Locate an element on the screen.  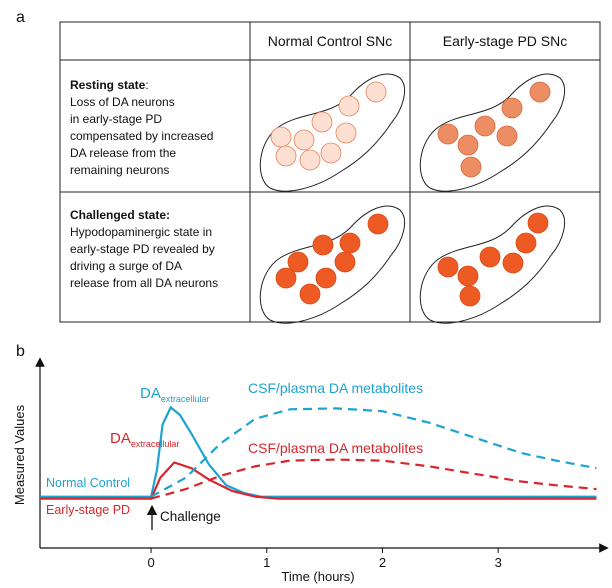
annotation: Normal Control is located at coordinates (88, 483).